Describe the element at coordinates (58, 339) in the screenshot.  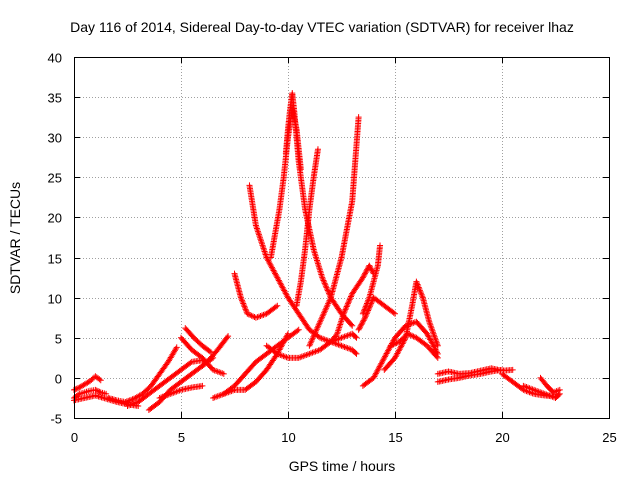
I see `y-tick-label: 5` at that location.